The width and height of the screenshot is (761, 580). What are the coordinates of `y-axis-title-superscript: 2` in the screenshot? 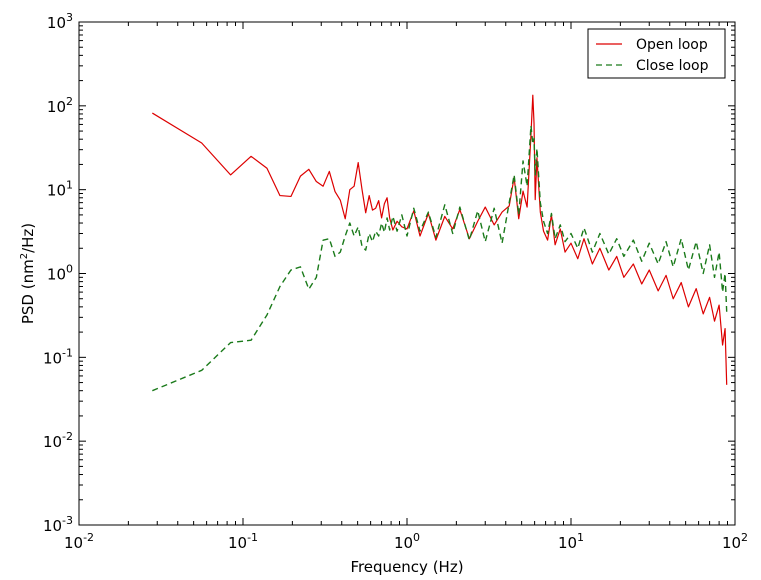 It's located at (24, 256).